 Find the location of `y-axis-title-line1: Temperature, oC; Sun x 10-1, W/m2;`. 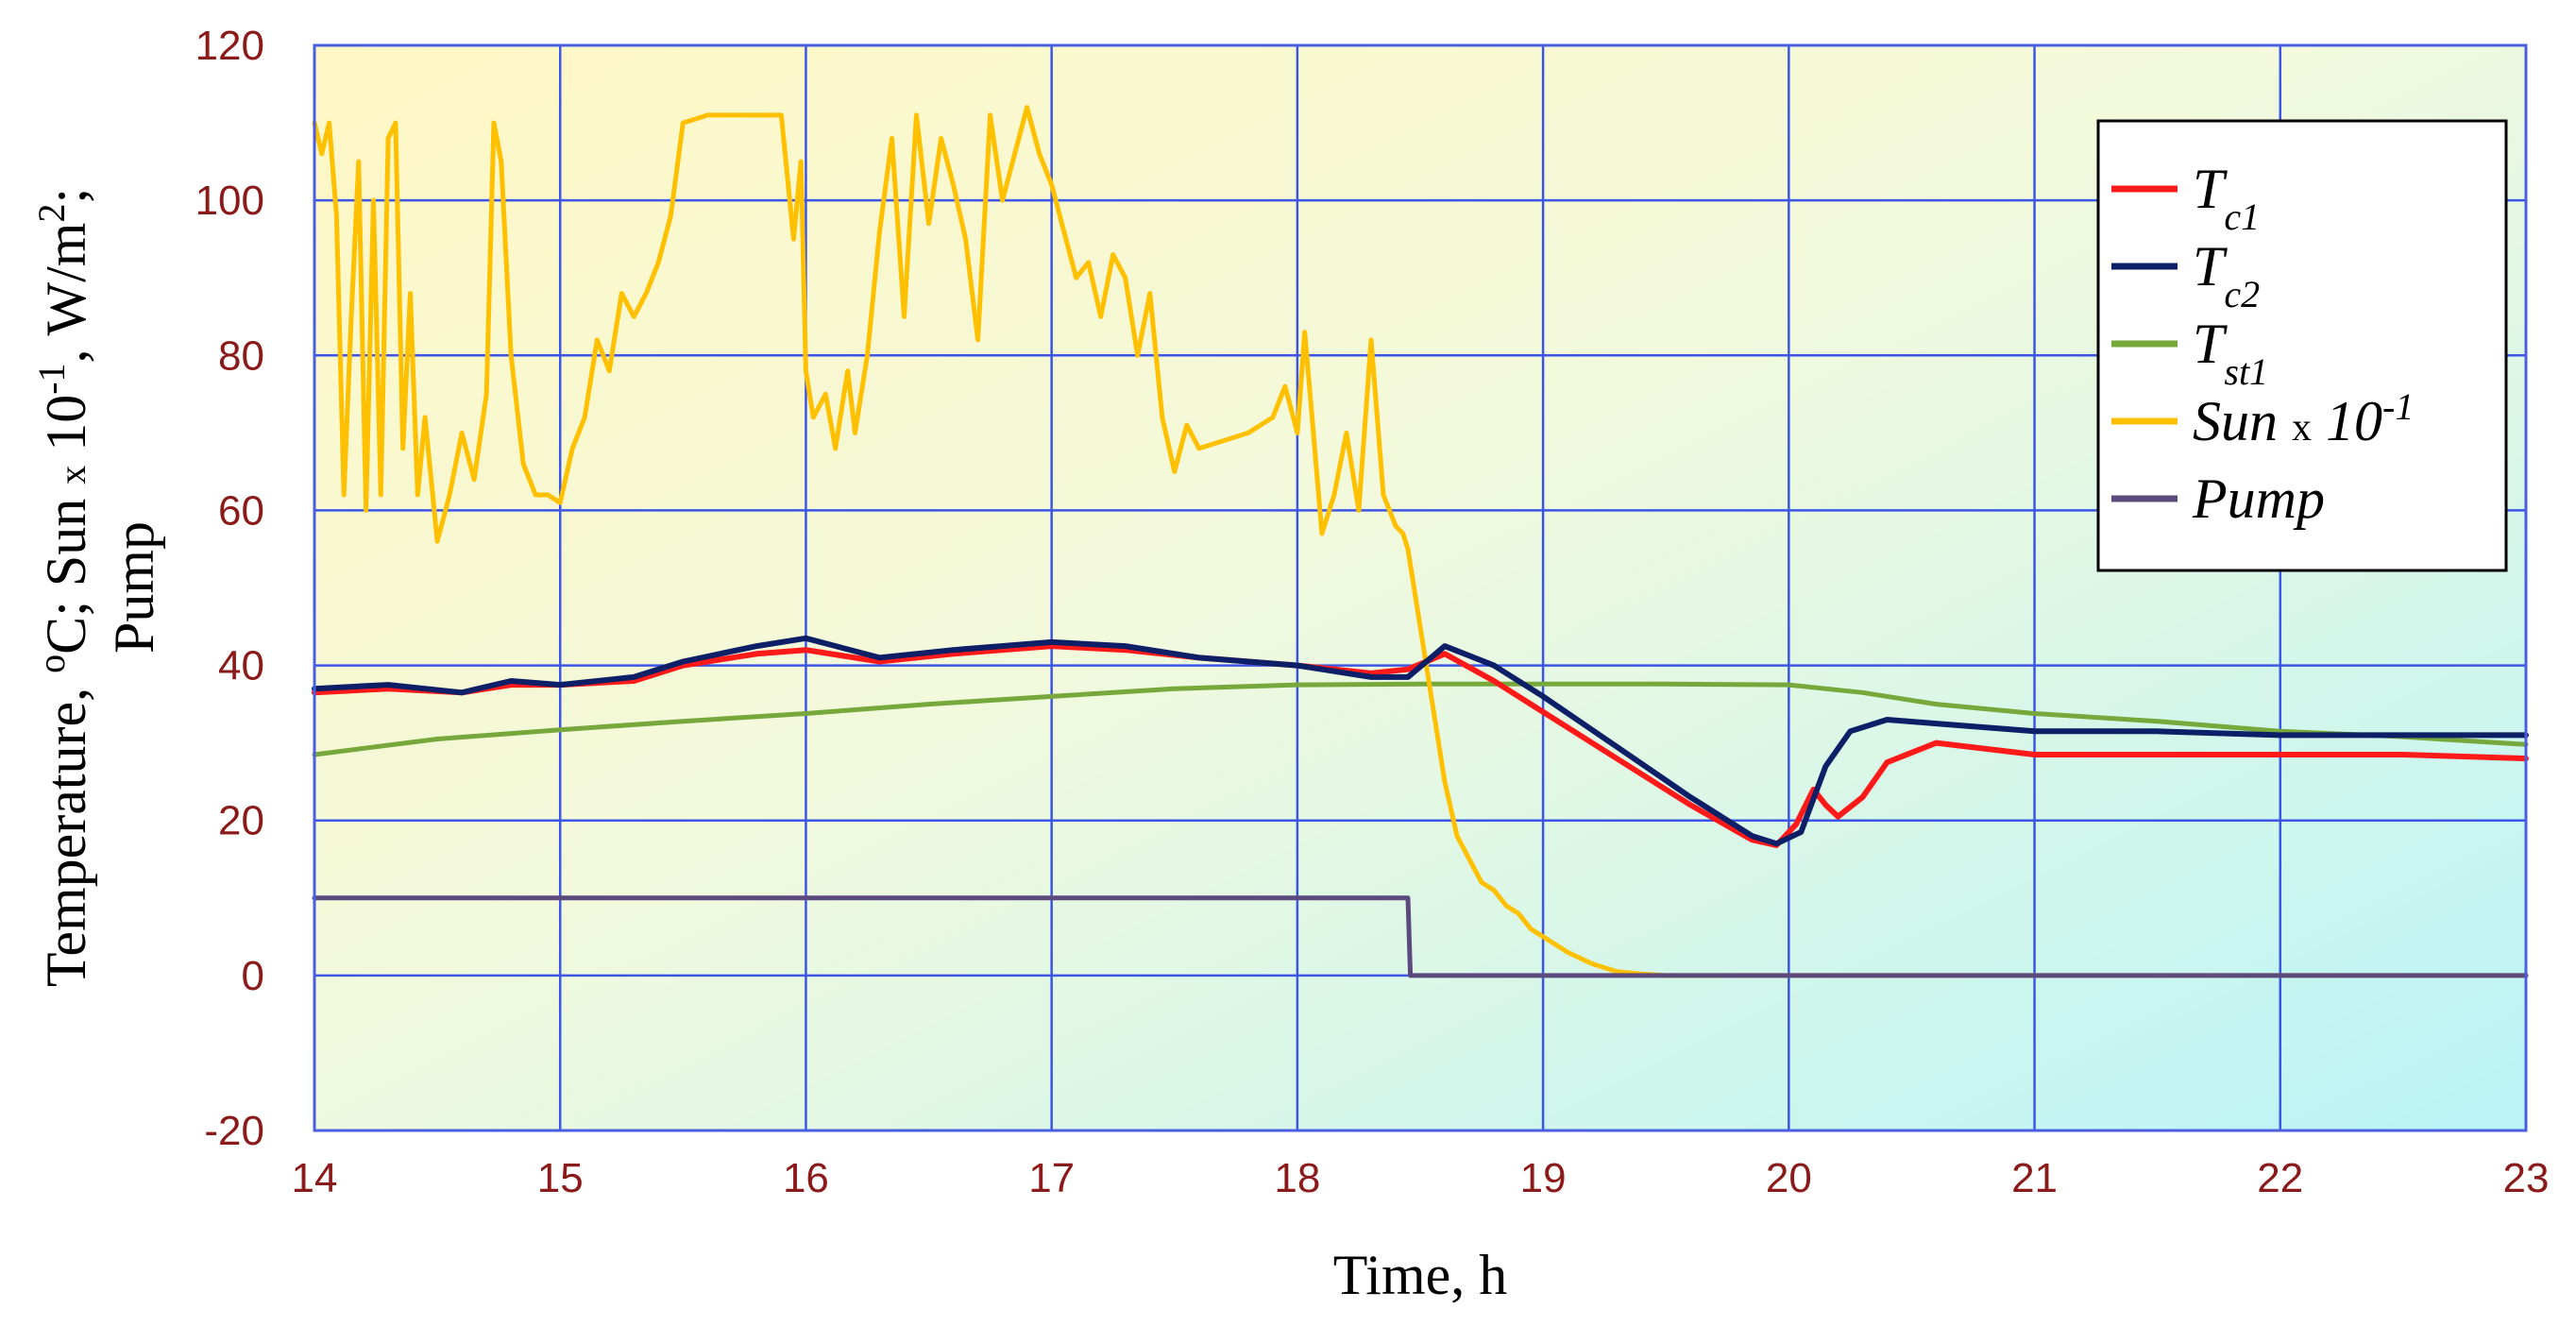

y-axis-title-line1: Temperature, oC; Sun x 10-1, W/m2; is located at coordinates (64, 587).